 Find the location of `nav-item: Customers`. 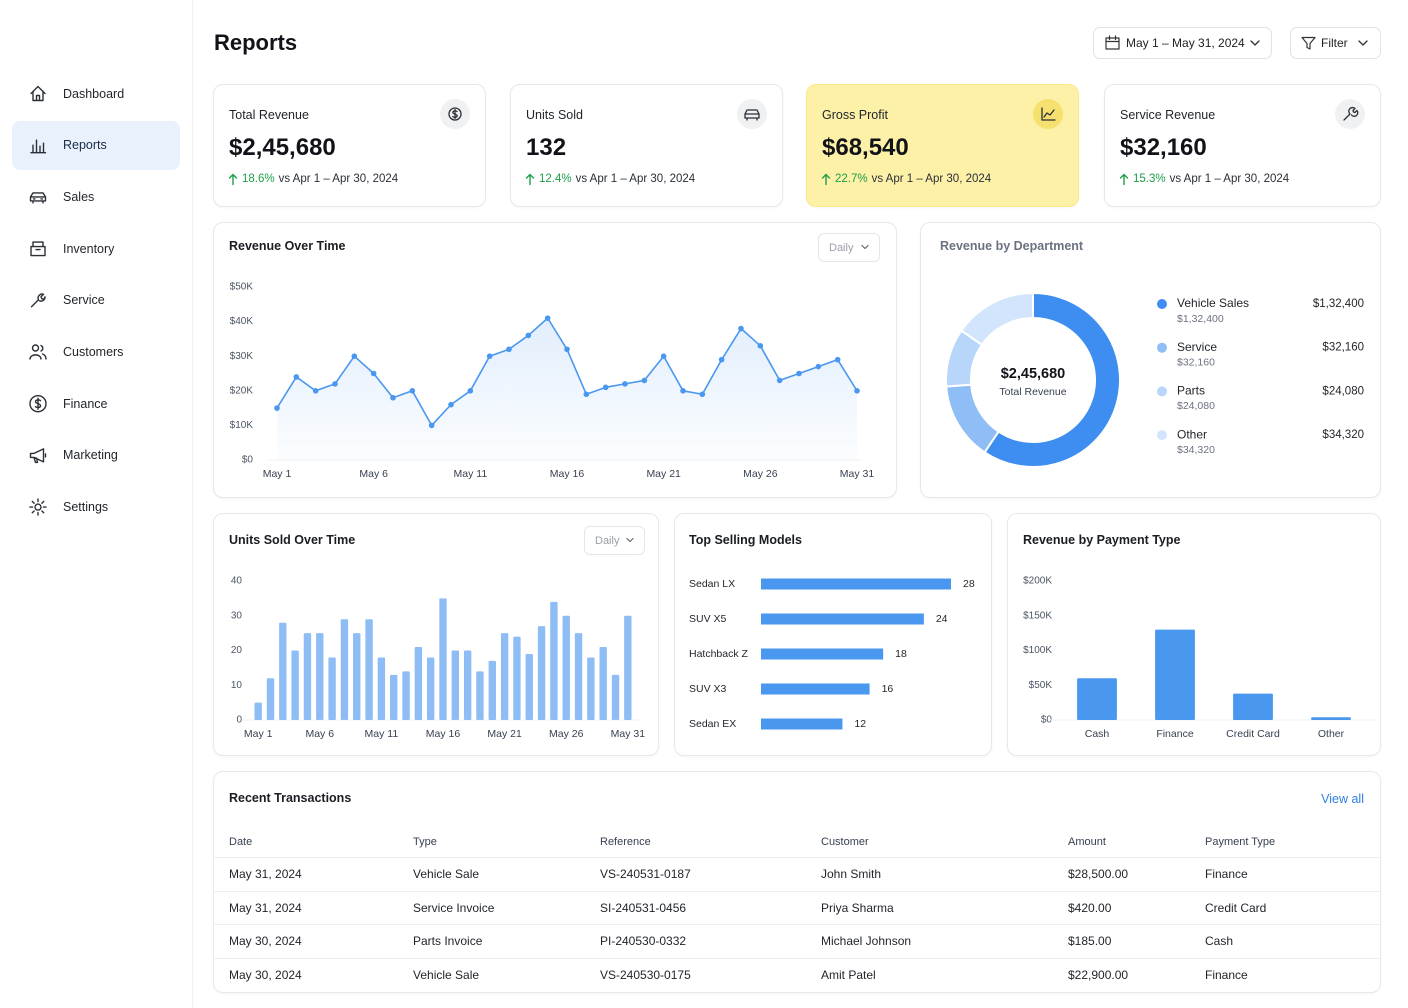

nav-item: Customers is located at coordinates (93, 352).